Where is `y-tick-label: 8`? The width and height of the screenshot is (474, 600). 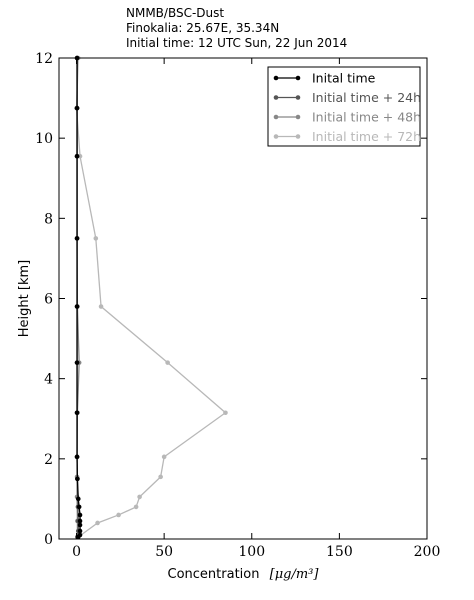 y-tick-label: 8 is located at coordinates (48, 219).